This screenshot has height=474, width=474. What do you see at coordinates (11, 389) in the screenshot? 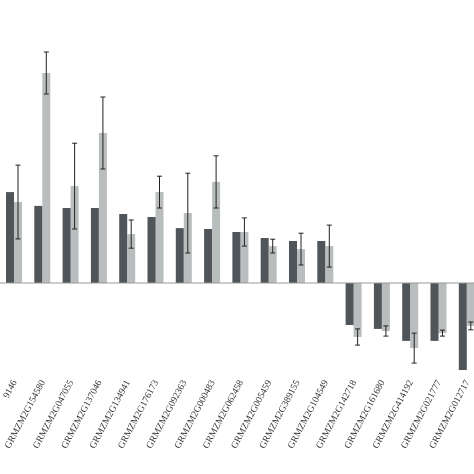
I see `x-tick-label: 9146` at bounding box center [11, 389].